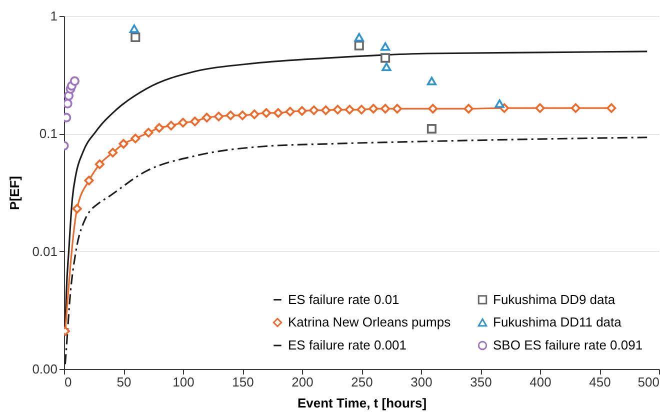 The image size is (670, 416). I want to click on y-tick-label: 0.00, so click(45, 369).